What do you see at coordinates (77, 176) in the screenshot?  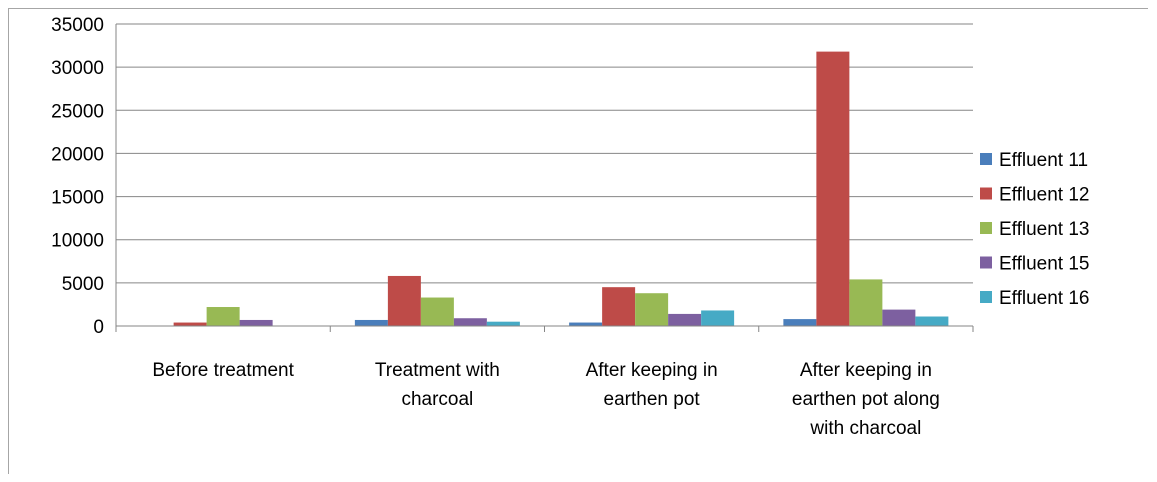 I see `y-axis-tick-labels: 0 5000 10000 15000 20000 25000 30000 35000` at bounding box center [77, 176].